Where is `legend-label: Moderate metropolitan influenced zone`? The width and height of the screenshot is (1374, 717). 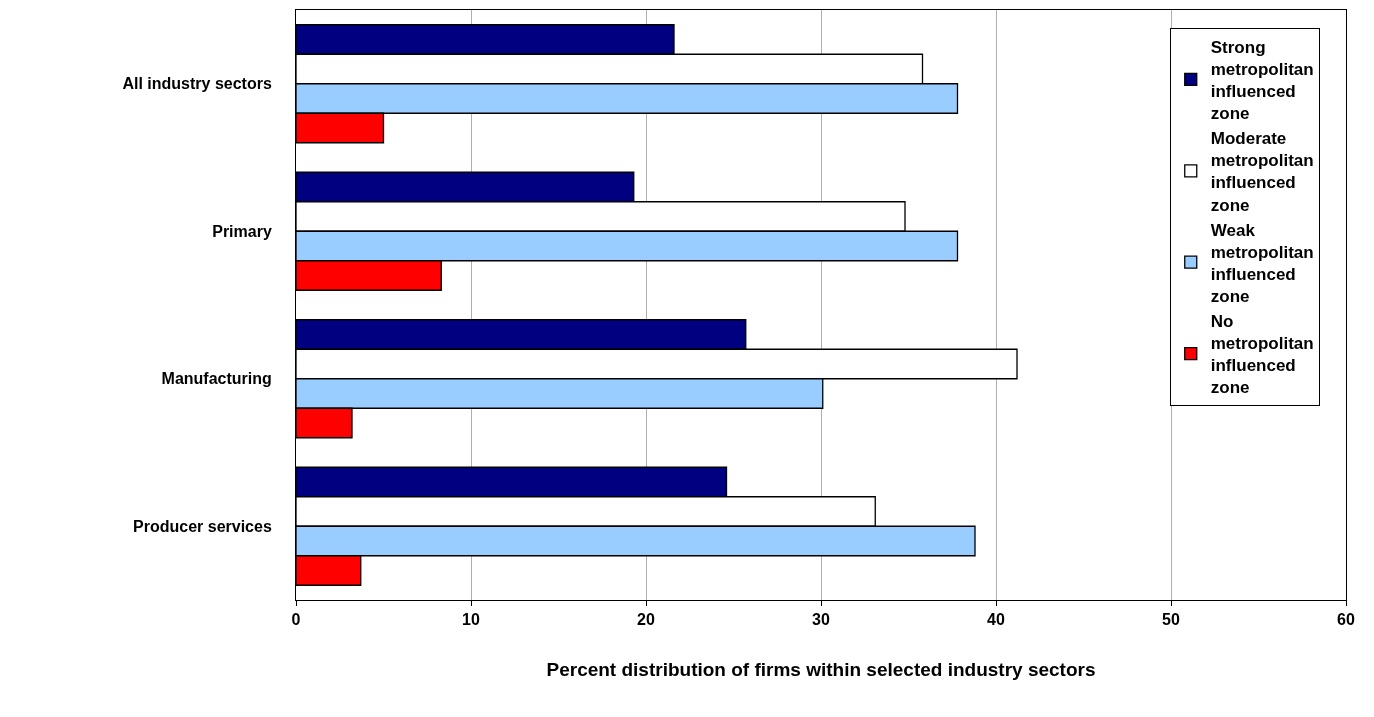
legend-label: Moderate metropolitan influenced zone is located at coordinates (1262, 172).